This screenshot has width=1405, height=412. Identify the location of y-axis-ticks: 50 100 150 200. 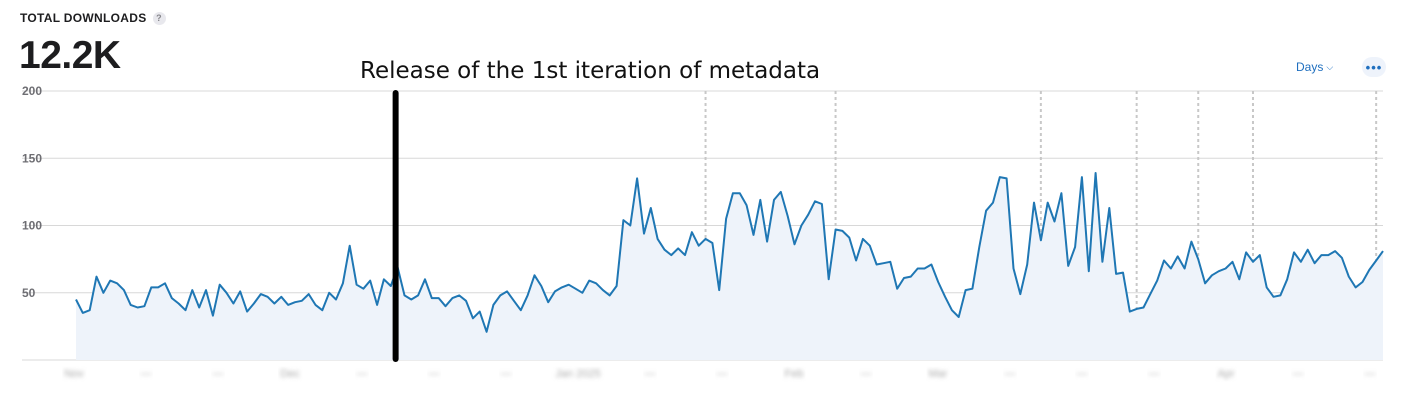
(32, 192).